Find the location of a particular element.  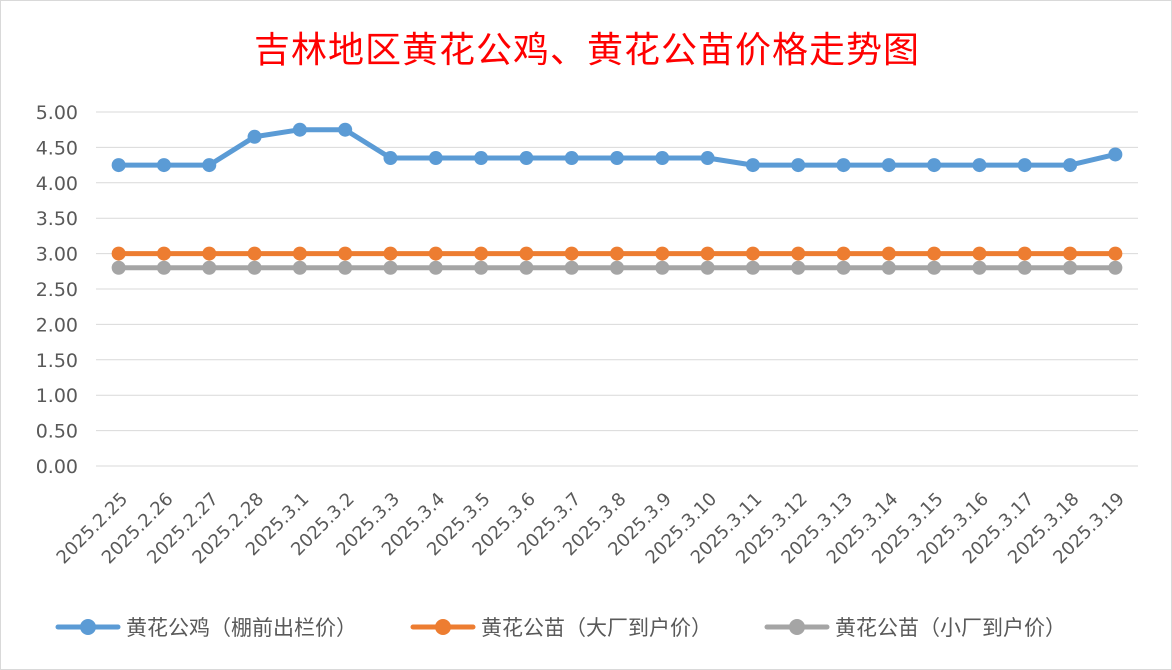

y-tick-label: 2.50 is located at coordinates (57, 290).